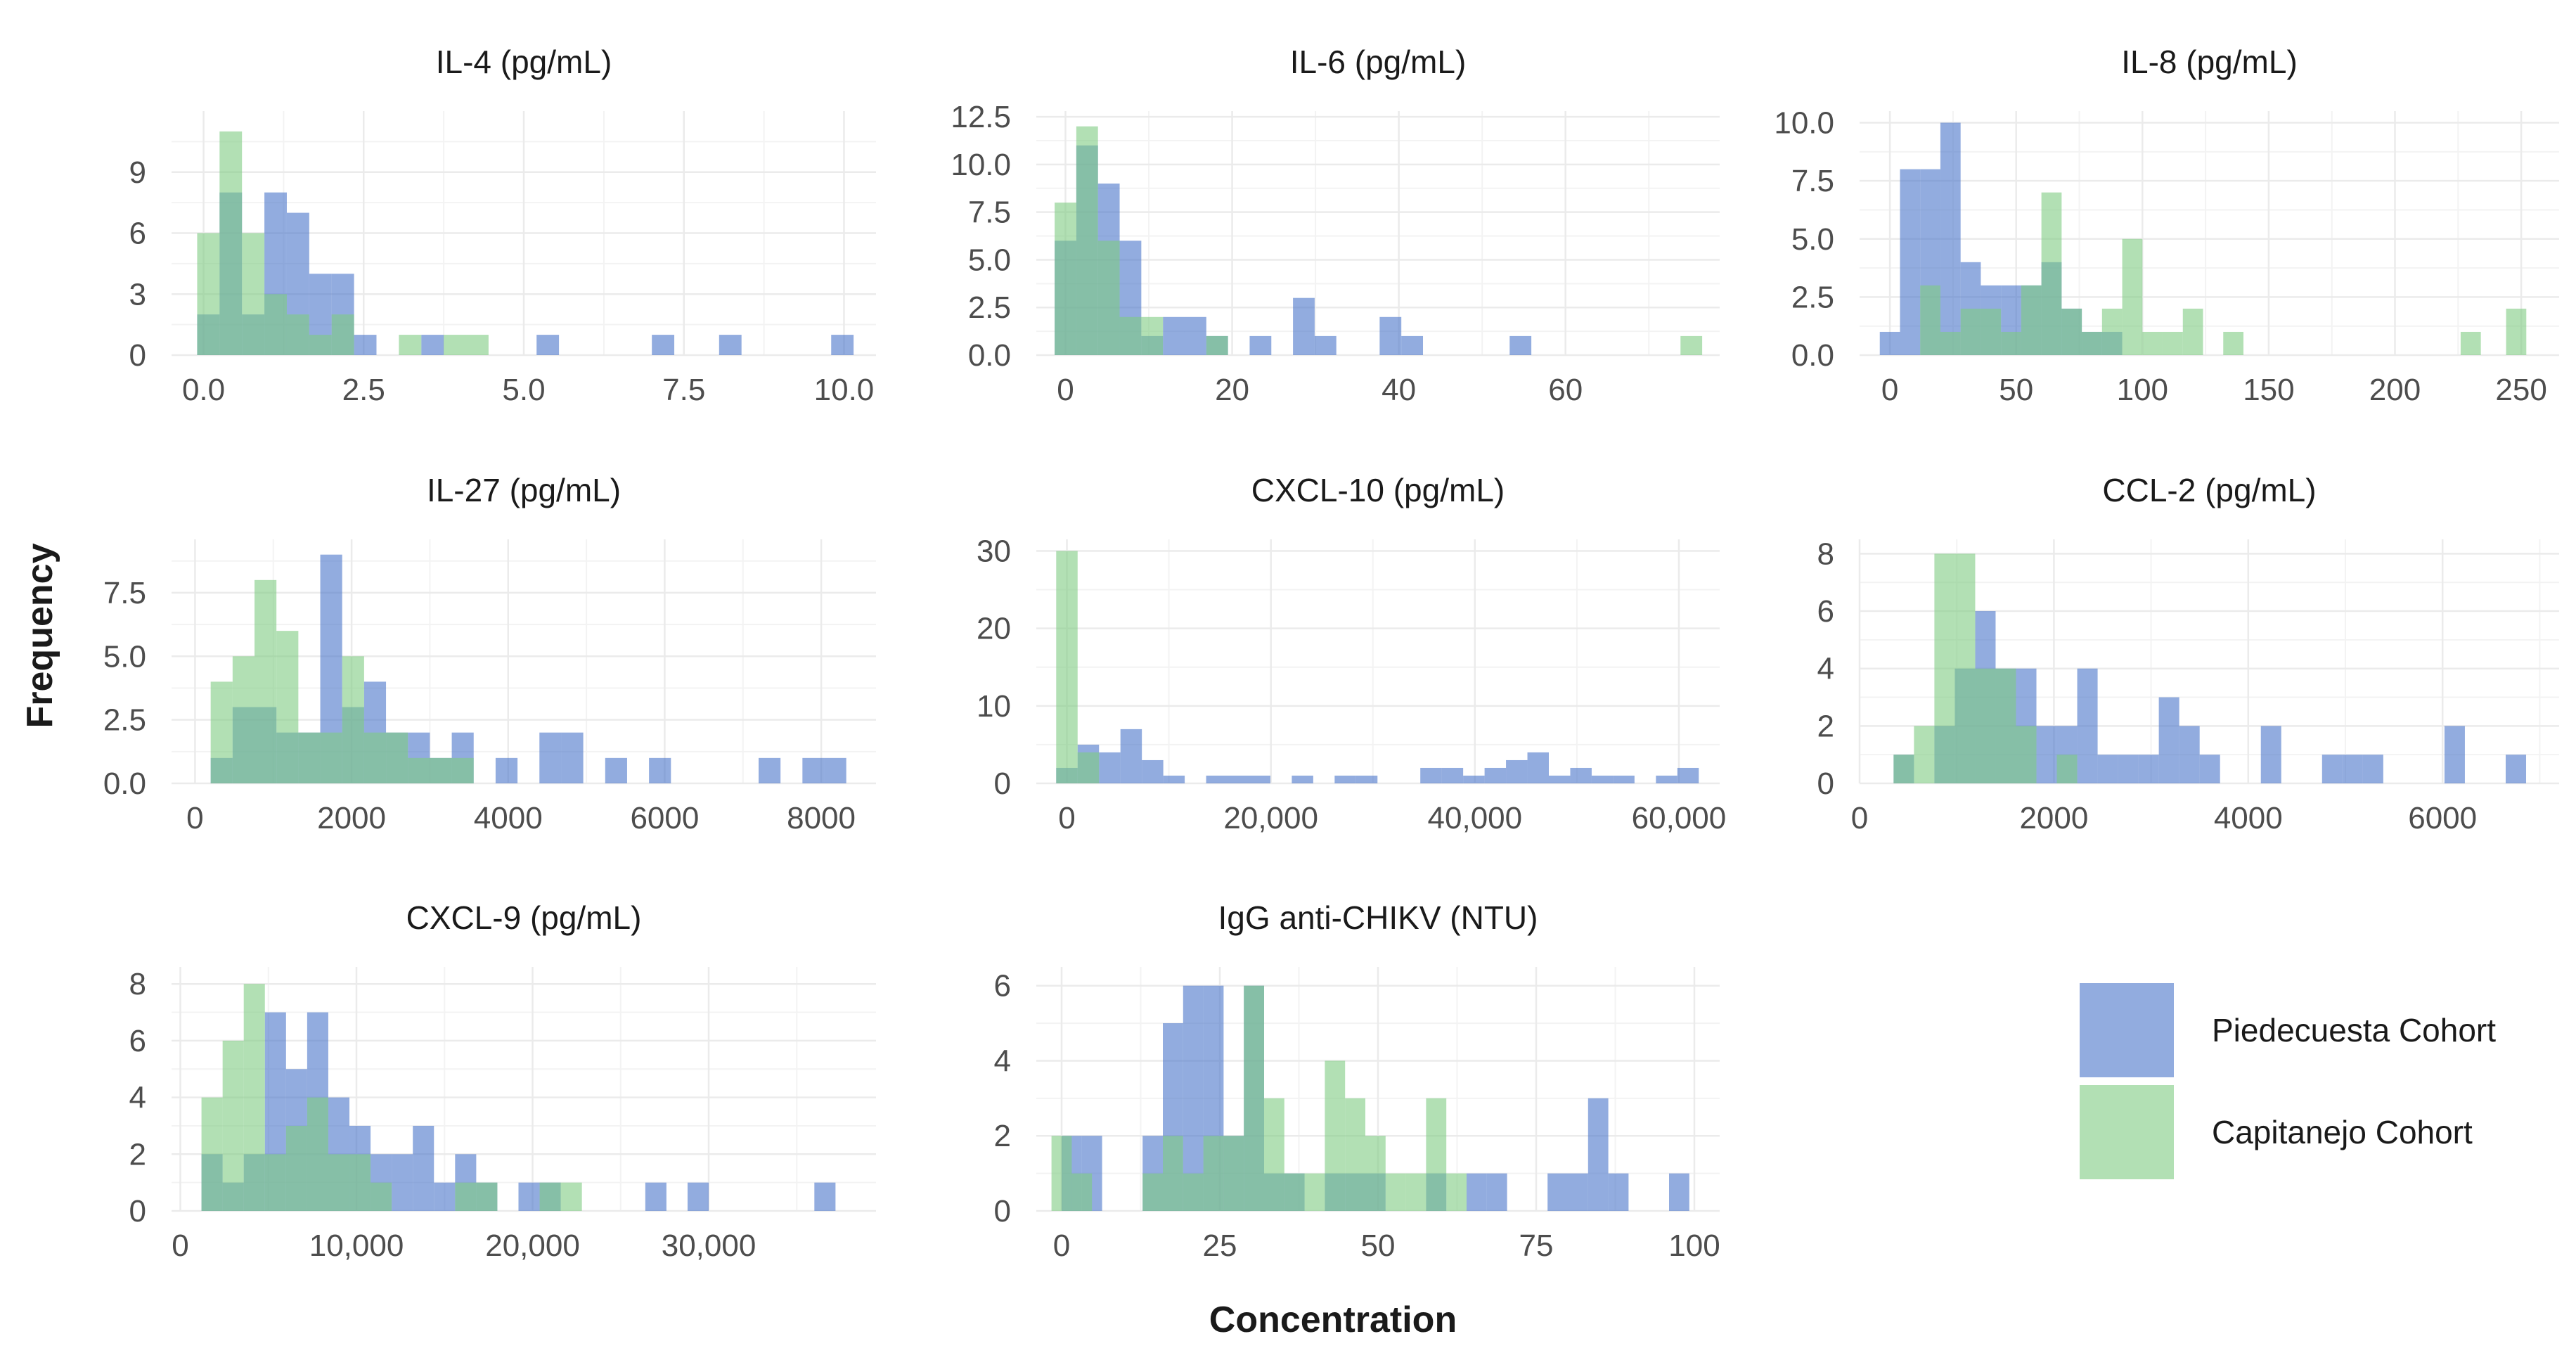 The image size is (2576, 1360). What do you see at coordinates (709, 1246) in the screenshot?
I see `x-tick-label: 30,000` at bounding box center [709, 1246].